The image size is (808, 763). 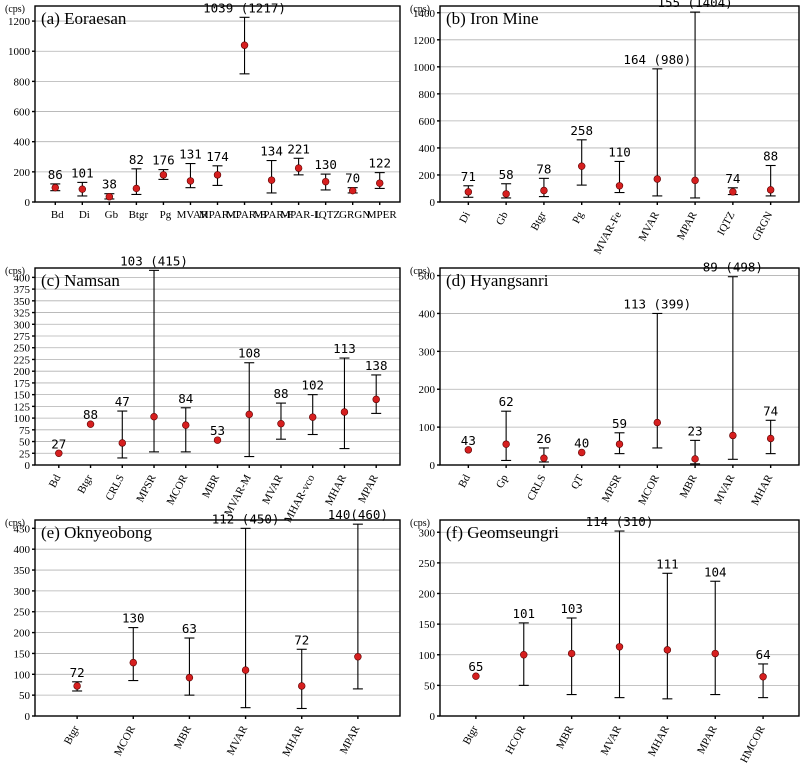 I want to click on y-tick-label: 25, so click(x=25, y=454).